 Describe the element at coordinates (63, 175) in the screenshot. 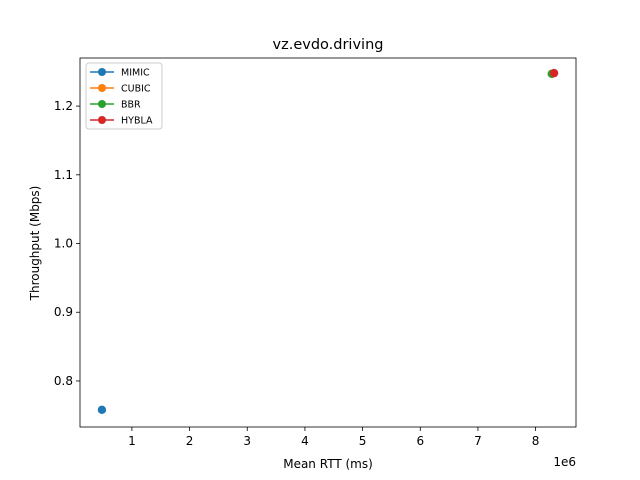

I see `y-tick-label: 1.1` at that location.